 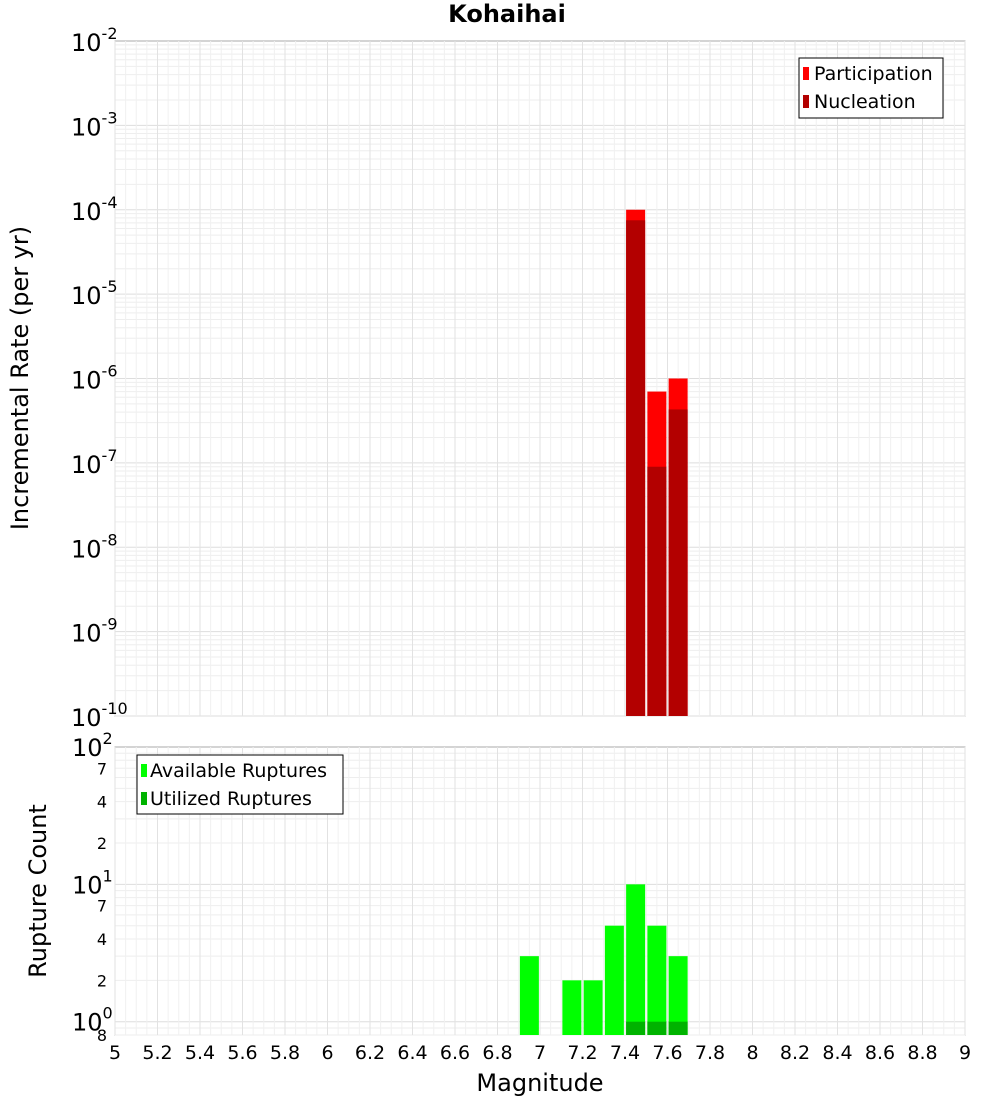 What do you see at coordinates (865, 102) in the screenshot?
I see `nucleation-legend-label: Nucleation` at bounding box center [865, 102].